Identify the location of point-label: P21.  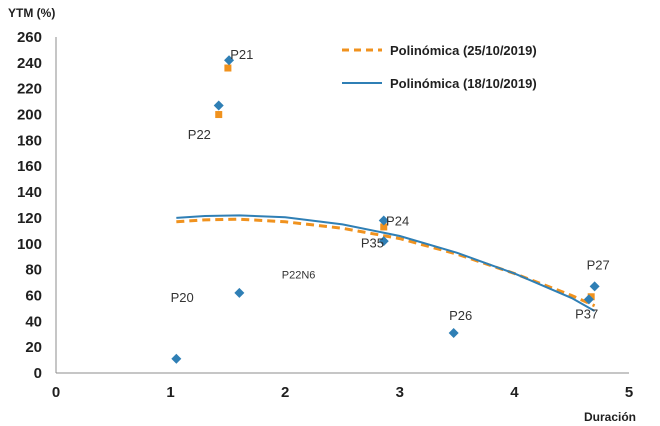
(241, 54).